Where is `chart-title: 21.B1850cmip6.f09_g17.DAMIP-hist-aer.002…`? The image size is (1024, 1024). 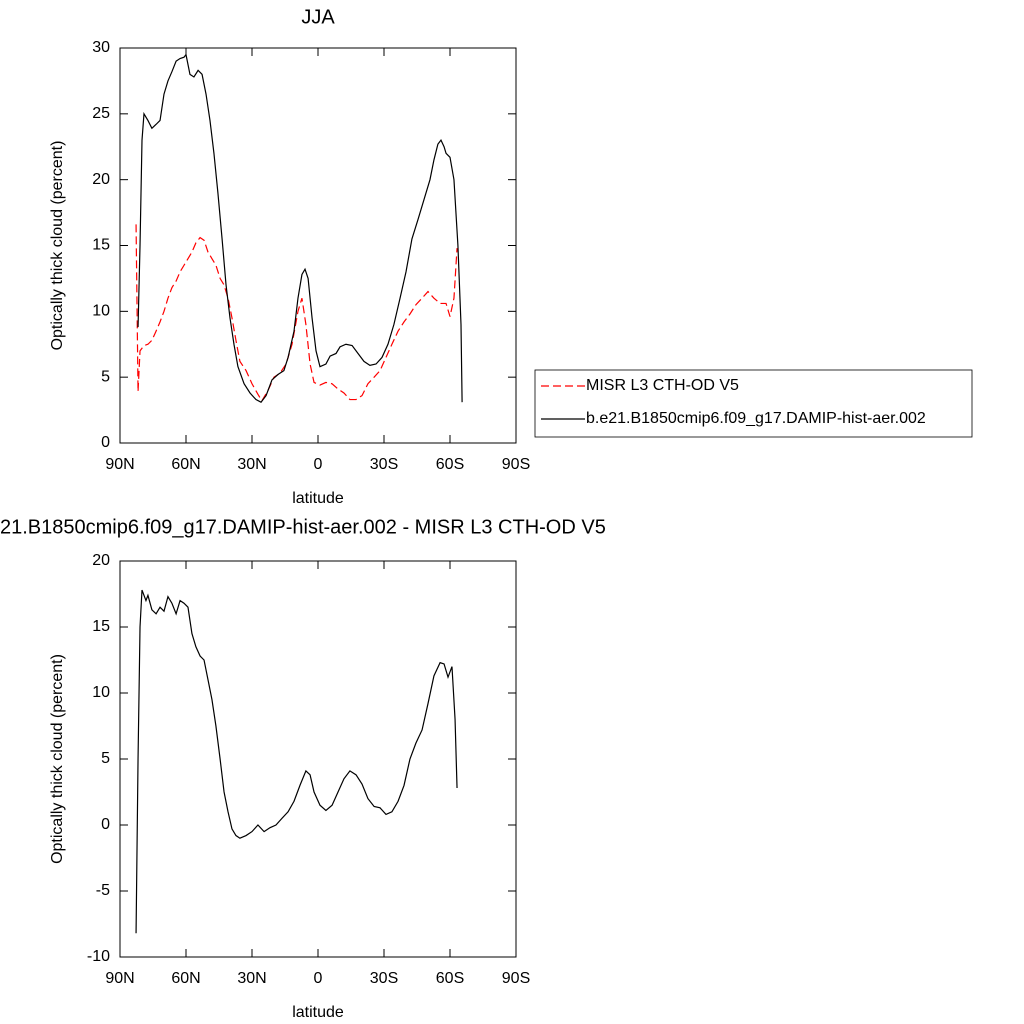 chart-title: 21.B1850cmip6.f09_g17.DAMIP-hist-aer.002… is located at coordinates (303, 527).